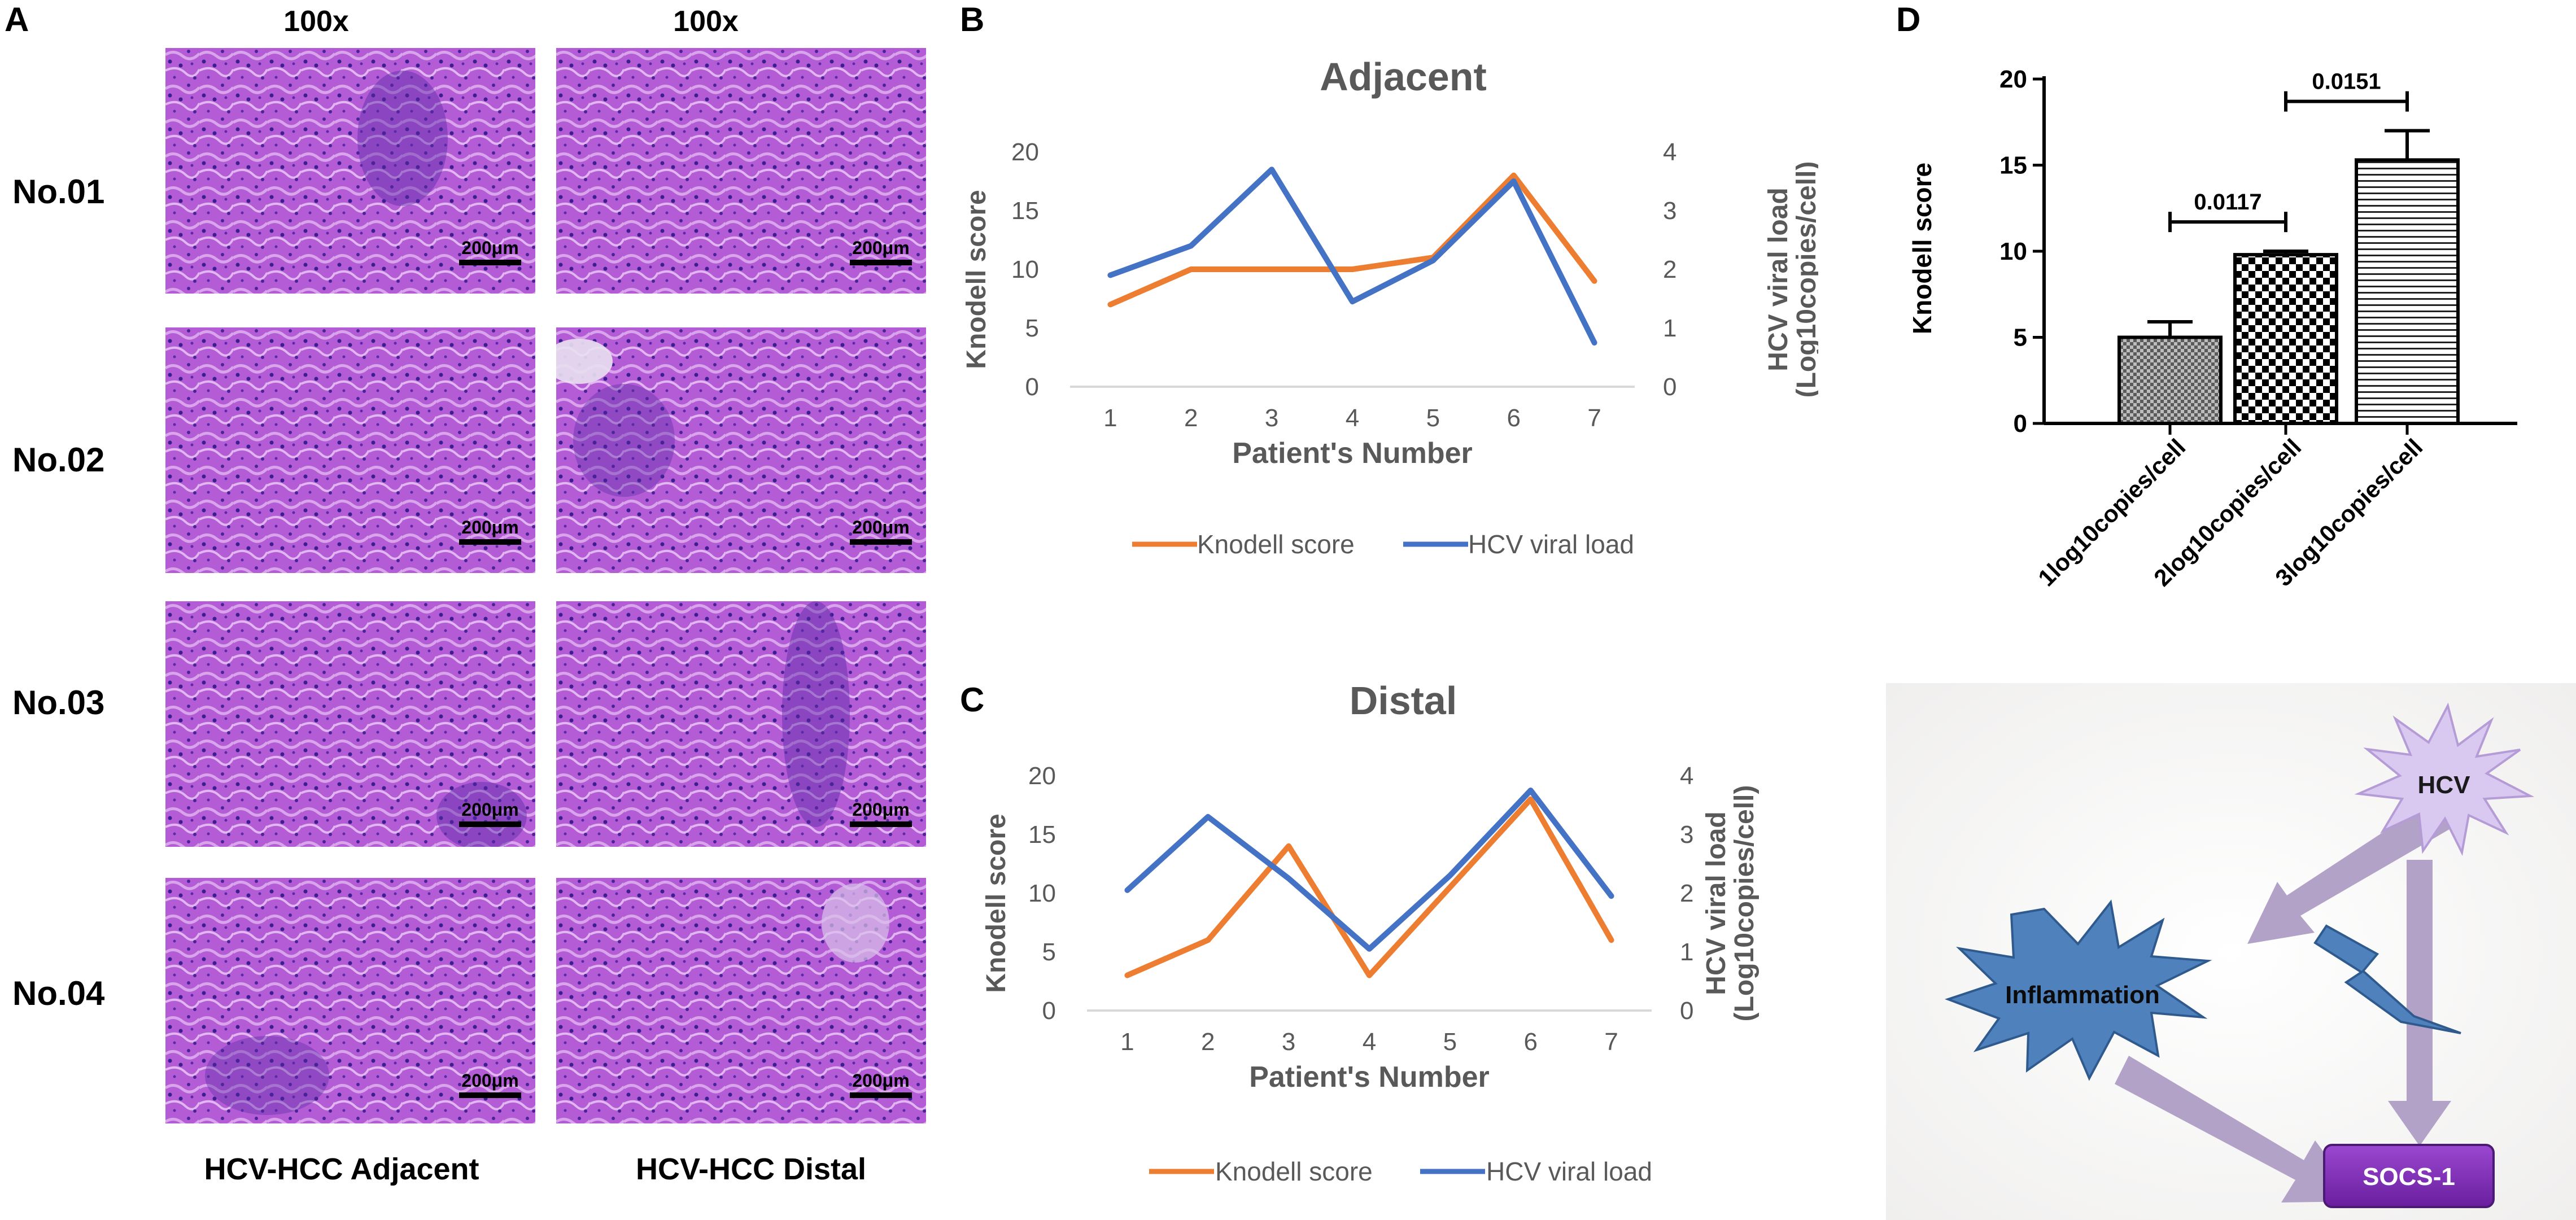 The height and width of the screenshot is (1220, 2576). What do you see at coordinates (1594, 418) in the screenshot?
I see `x-tick-label: 7` at bounding box center [1594, 418].